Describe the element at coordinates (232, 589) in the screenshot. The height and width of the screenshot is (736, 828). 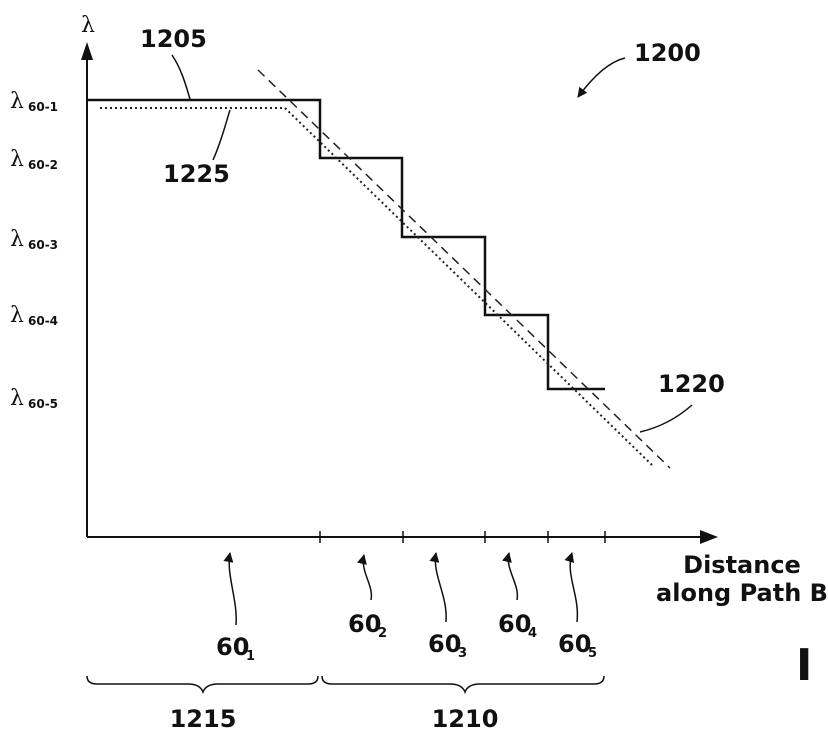
I see `segment-60-1-arrow` at that location.